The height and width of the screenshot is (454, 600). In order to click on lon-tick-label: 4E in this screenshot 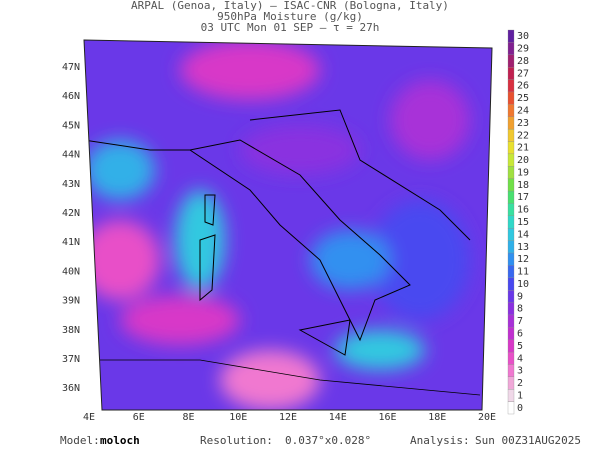, I will do `click(89, 417)`.